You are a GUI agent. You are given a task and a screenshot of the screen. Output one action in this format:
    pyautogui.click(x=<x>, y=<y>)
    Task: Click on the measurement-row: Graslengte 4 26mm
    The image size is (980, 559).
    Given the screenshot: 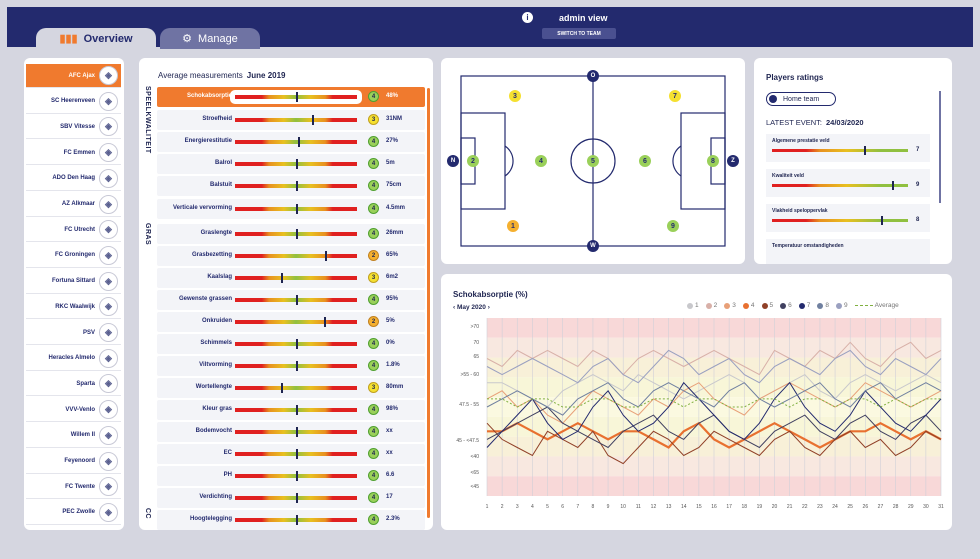 What is the action you would take?
    pyautogui.click(x=291, y=234)
    